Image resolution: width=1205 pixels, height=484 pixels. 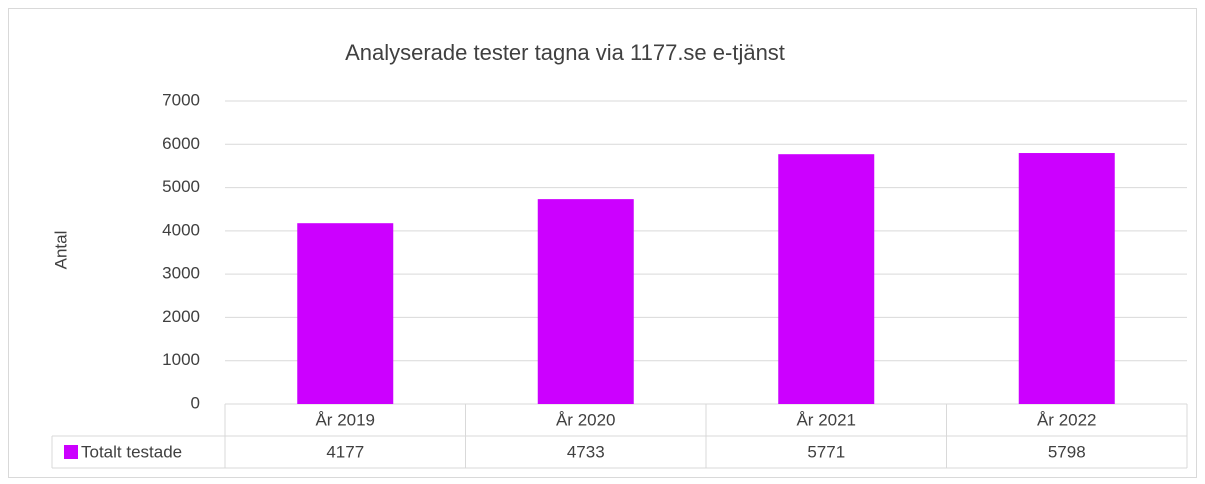 What do you see at coordinates (181, 186) in the screenshot?
I see `y-tick-label: 5000` at bounding box center [181, 186].